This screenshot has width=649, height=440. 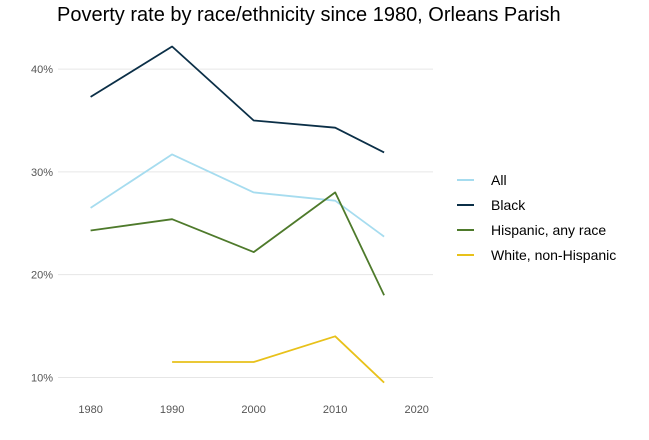 I want to click on legend-label: All, so click(x=499, y=180).